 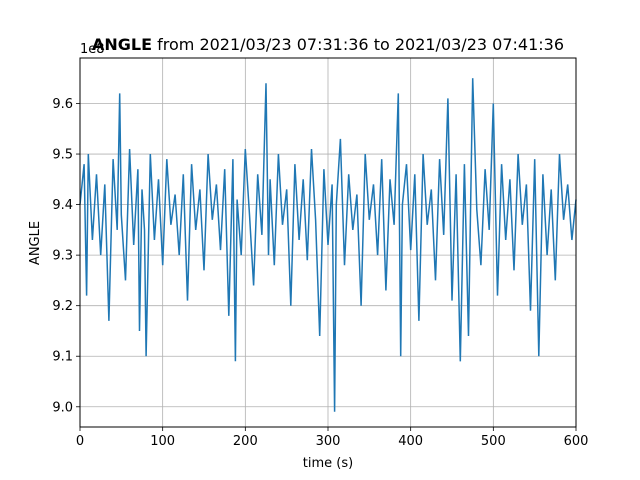 I want to click on y-tick-label: 9.3, so click(x=62, y=256).